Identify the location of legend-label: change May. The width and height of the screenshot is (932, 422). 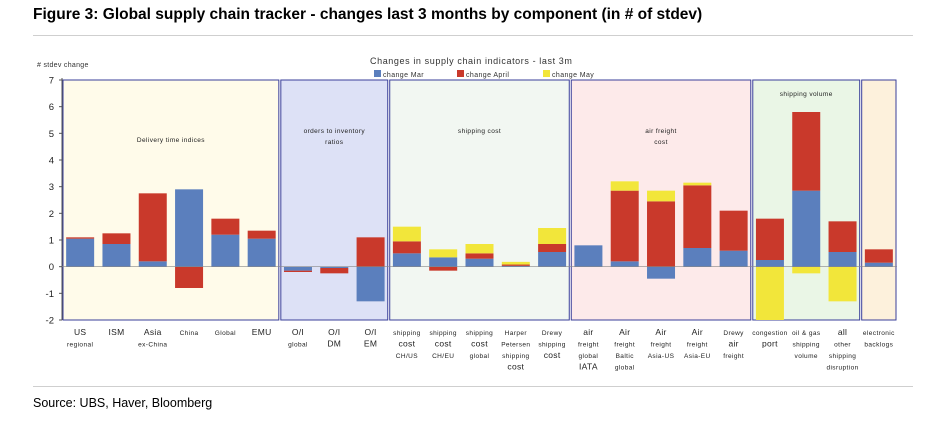
(573, 75).